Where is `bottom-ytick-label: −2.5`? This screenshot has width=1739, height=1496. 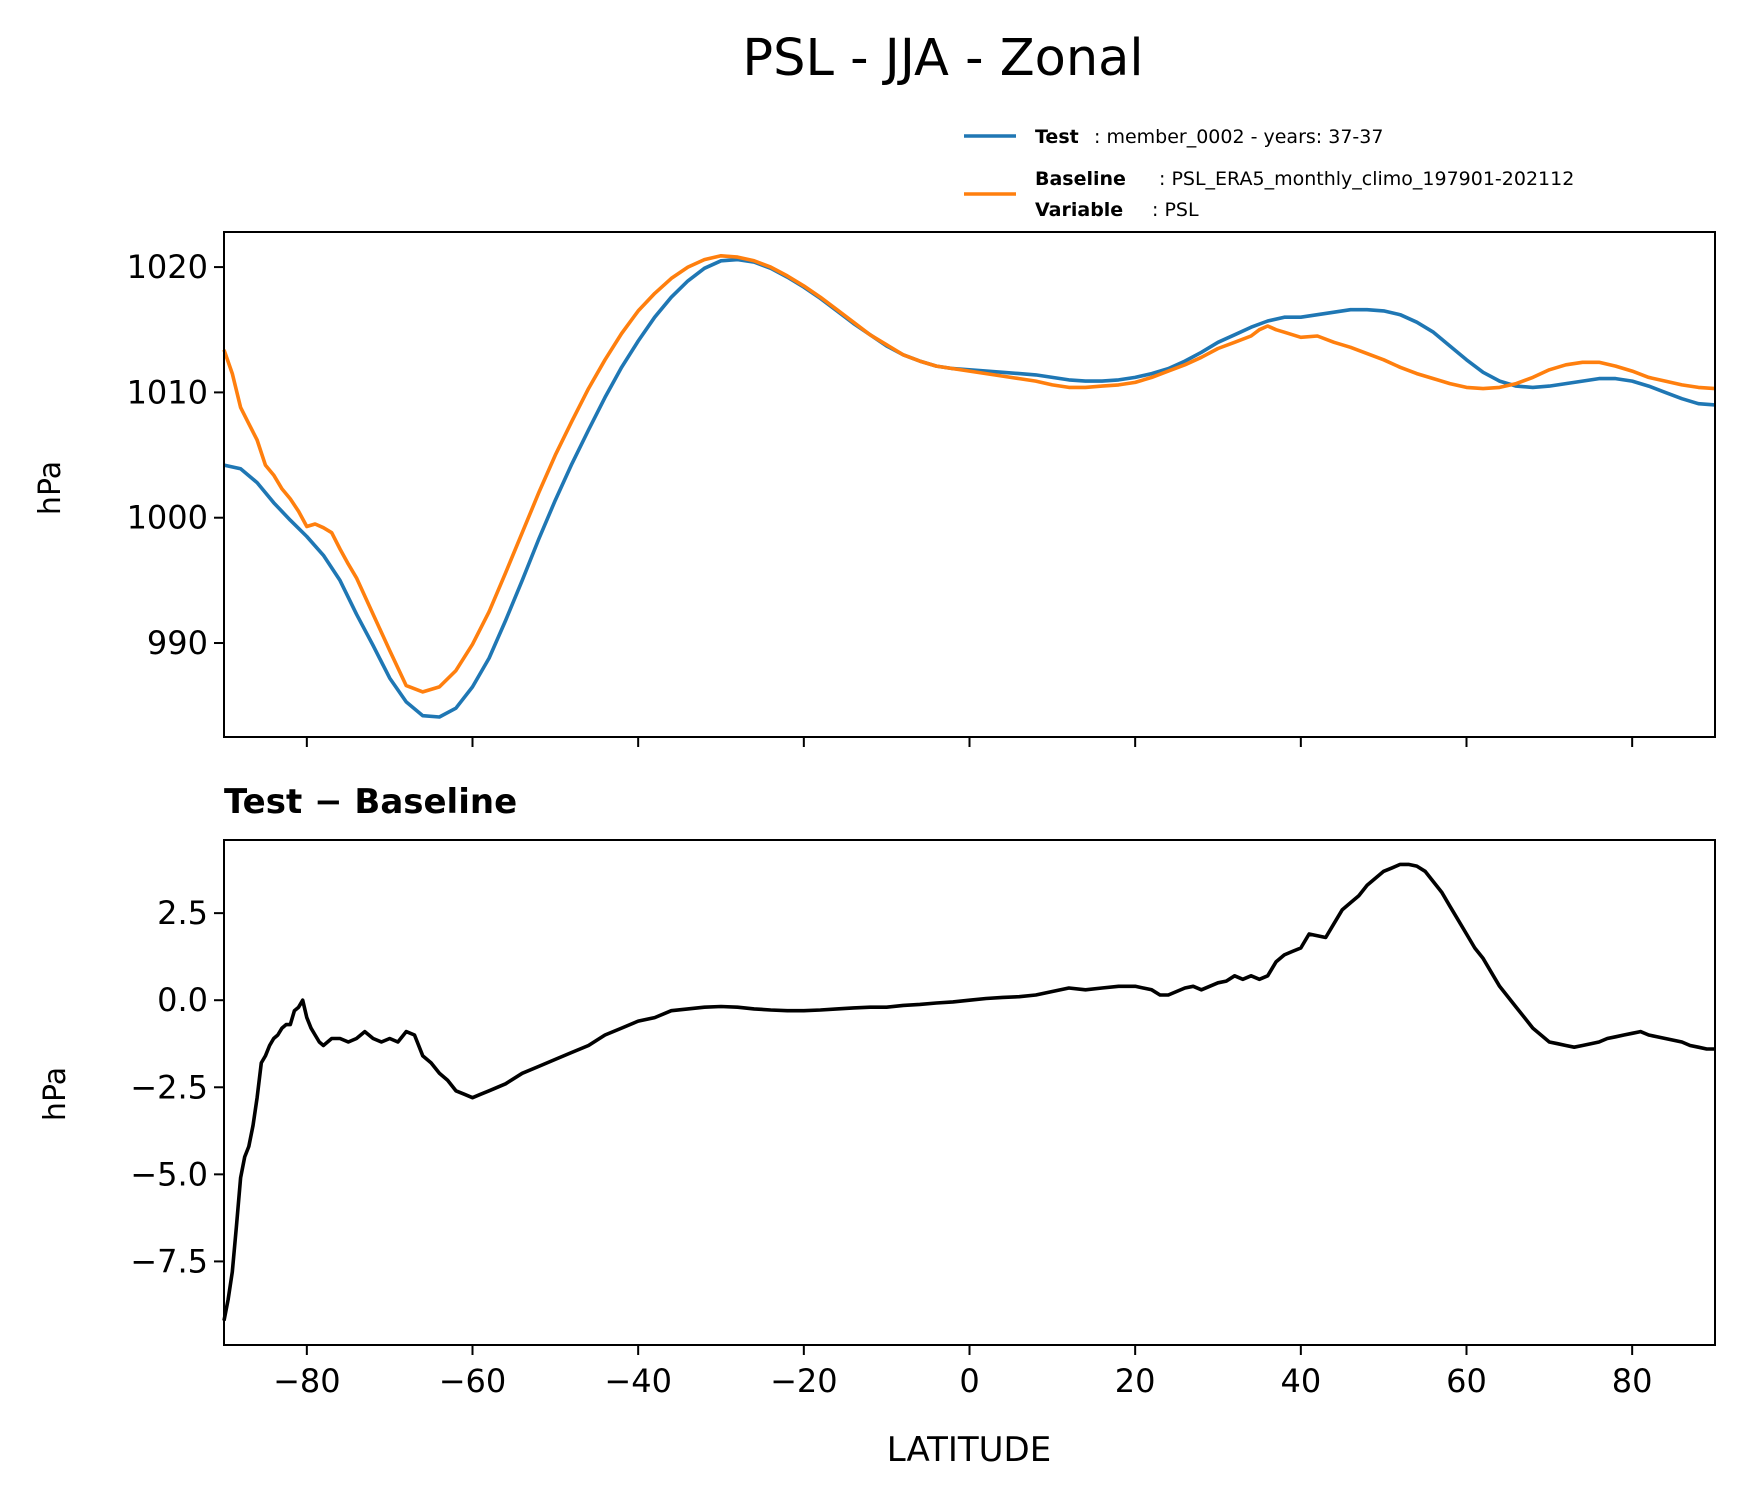 bottom-ytick-label: −2.5 is located at coordinates (169, 1087).